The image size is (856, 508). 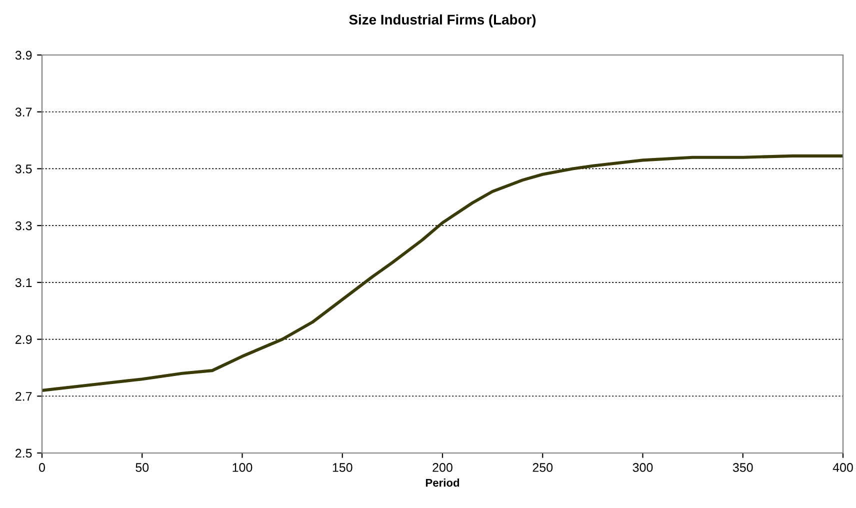 I want to click on x-tick-label: 0, so click(x=42, y=467).